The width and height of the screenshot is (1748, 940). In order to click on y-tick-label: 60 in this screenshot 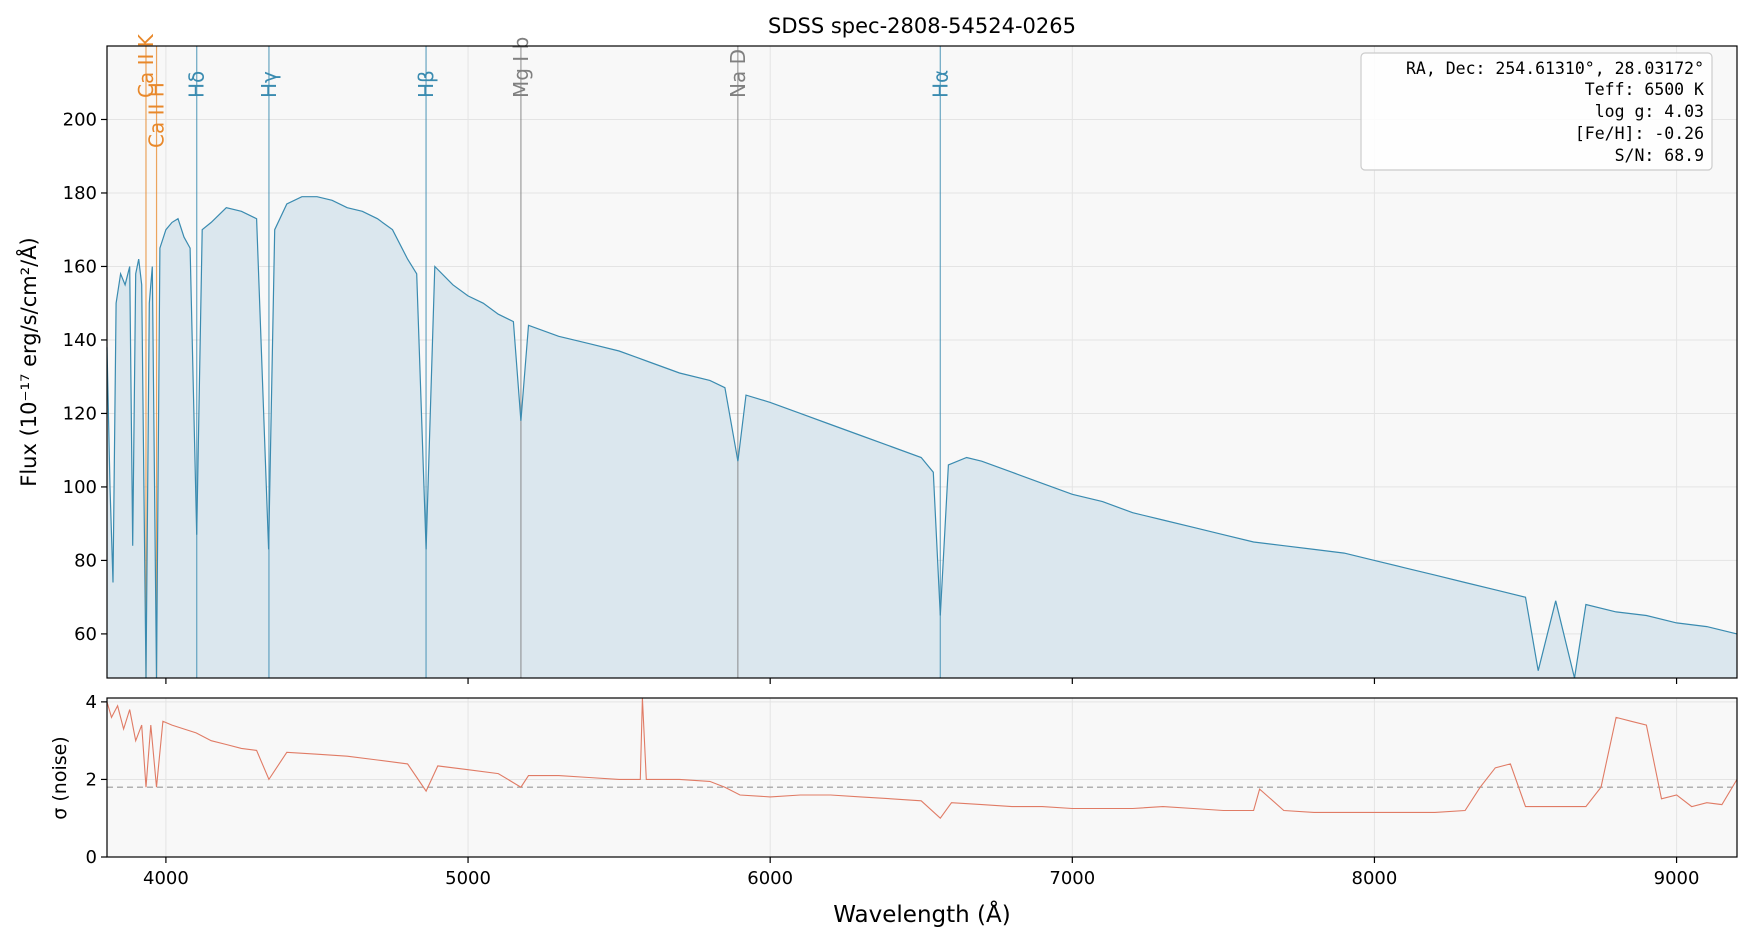, I will do `click(85, 634)`.